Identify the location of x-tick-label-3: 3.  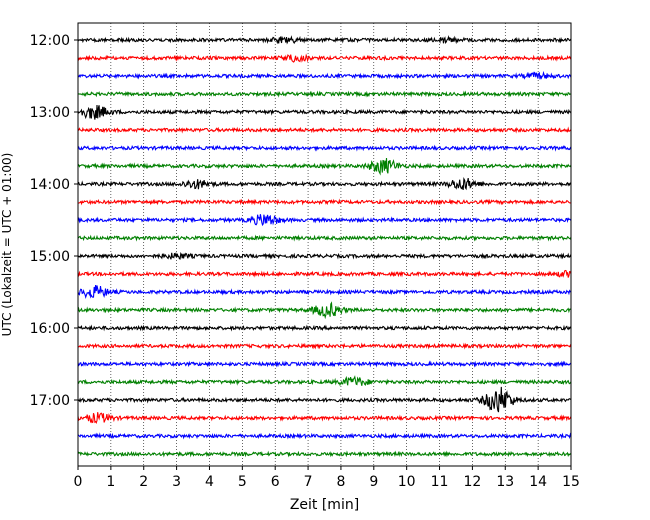
(176, 482).